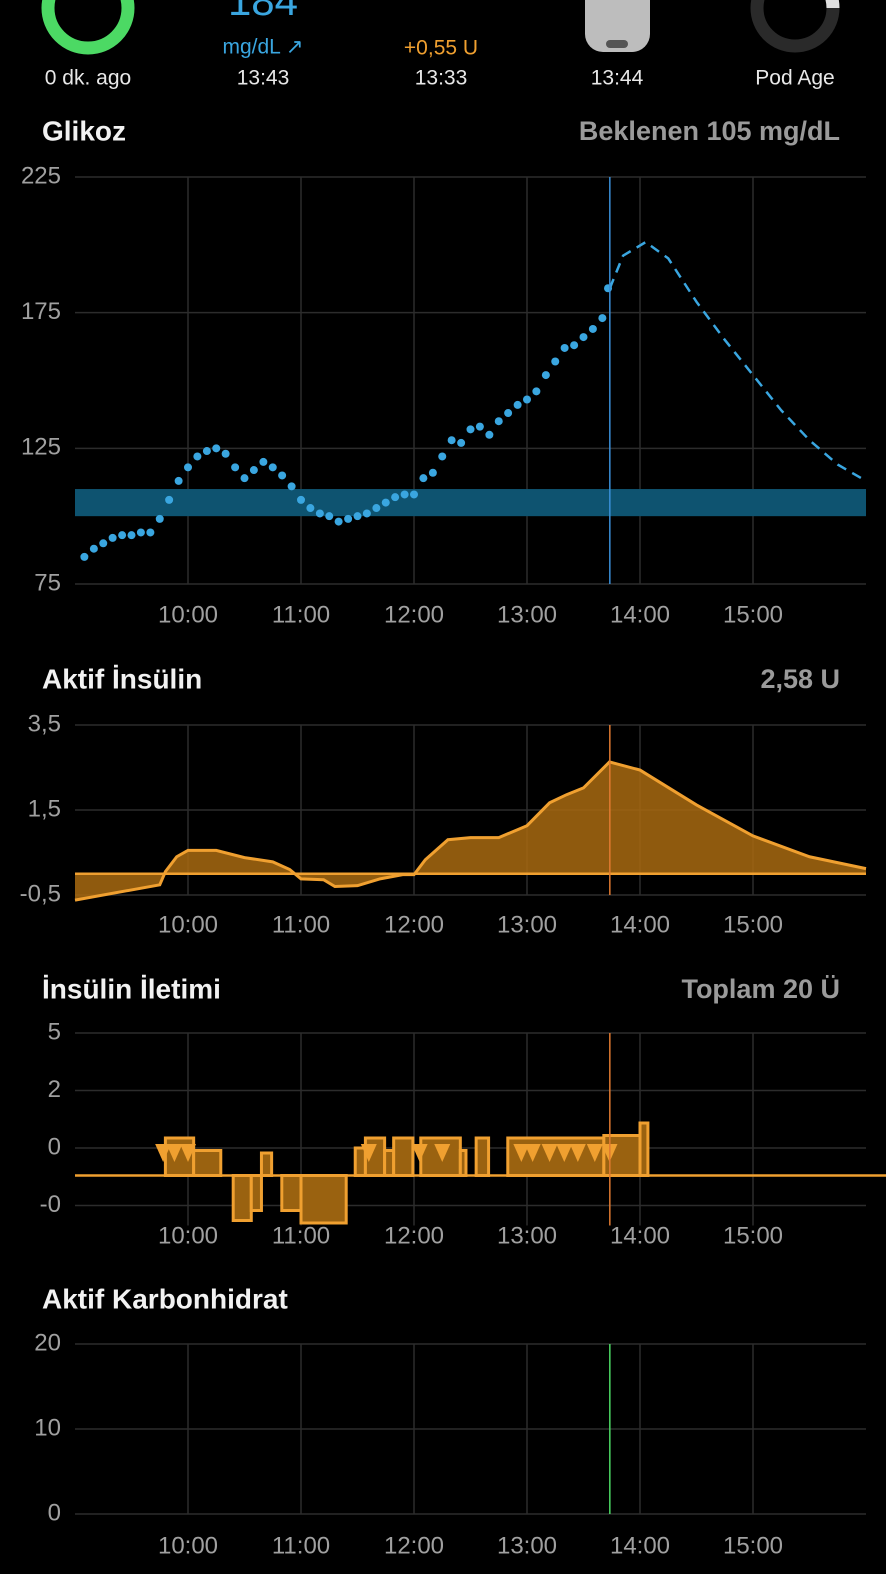 The image size is (886, 1574). What do you see at coordinates (88, 27) in the screenshot?
I see `loop-ring` at bounding box center [88, 27].